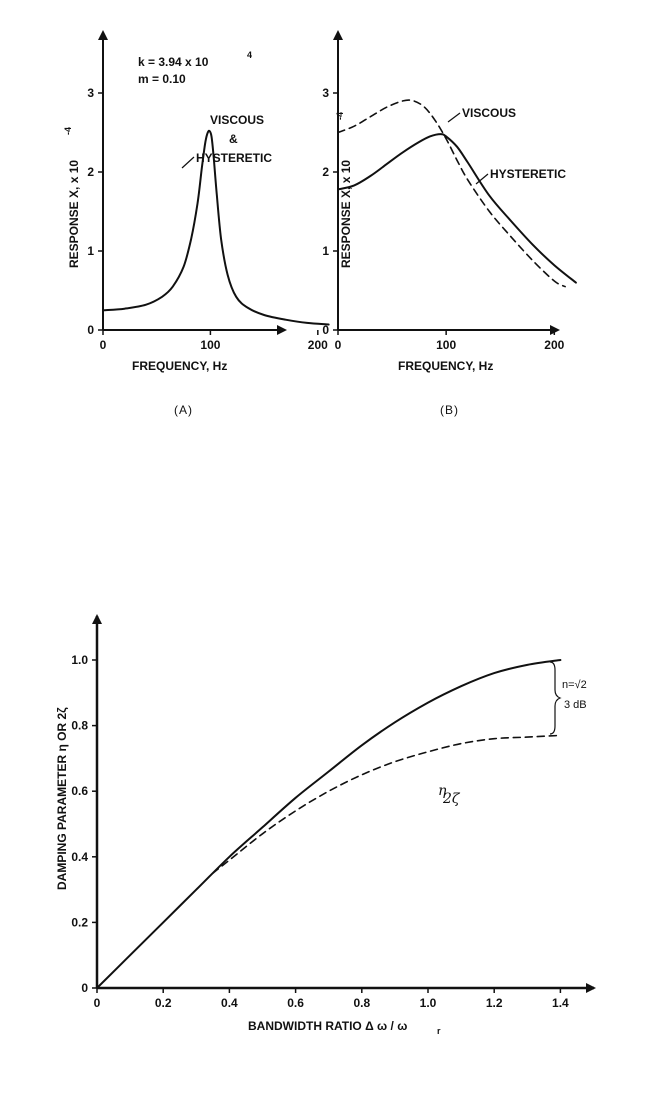  What do you see at coordinates (90, 251) in the screenshot?
I see `panel-a-y-tick-label: 1` at bounding box center [90, 251].